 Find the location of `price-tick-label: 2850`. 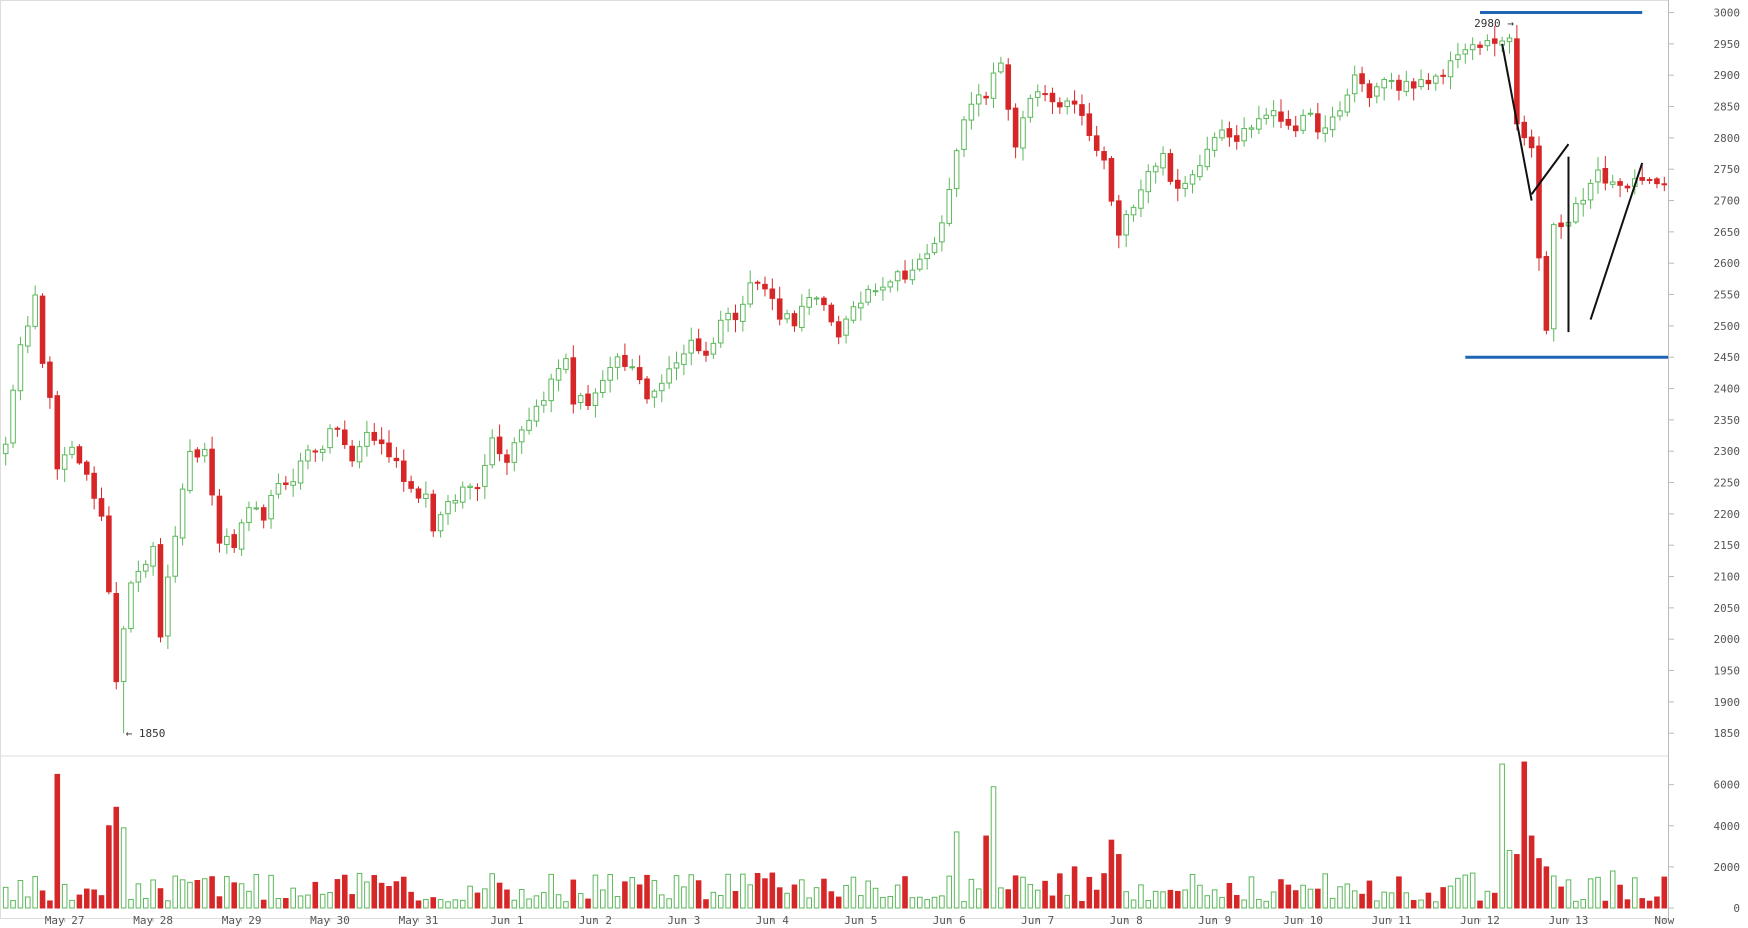

price-tick-label: 2850 is located at coordinates (1727, 107).